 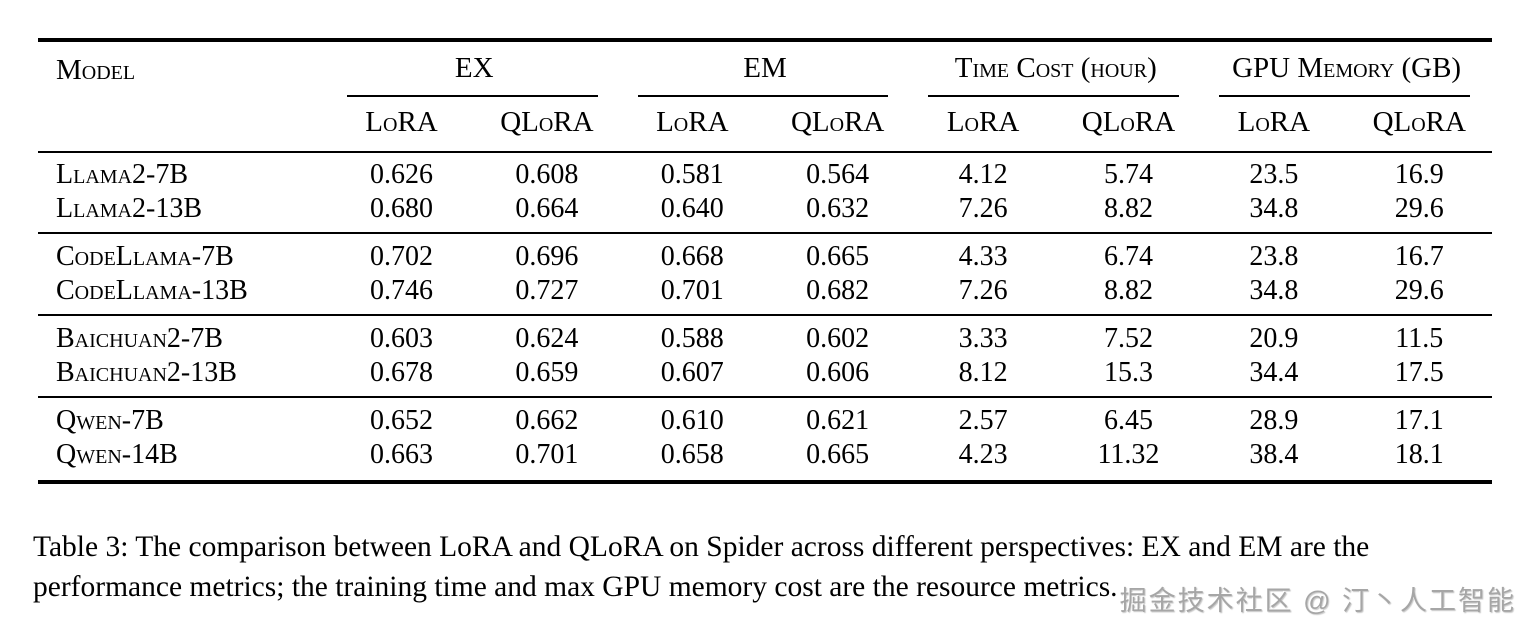 What do you see at coordinates (547, 208) in the screenshot?
I see `metric-value: 0.664` at bounding box center [547, 208].